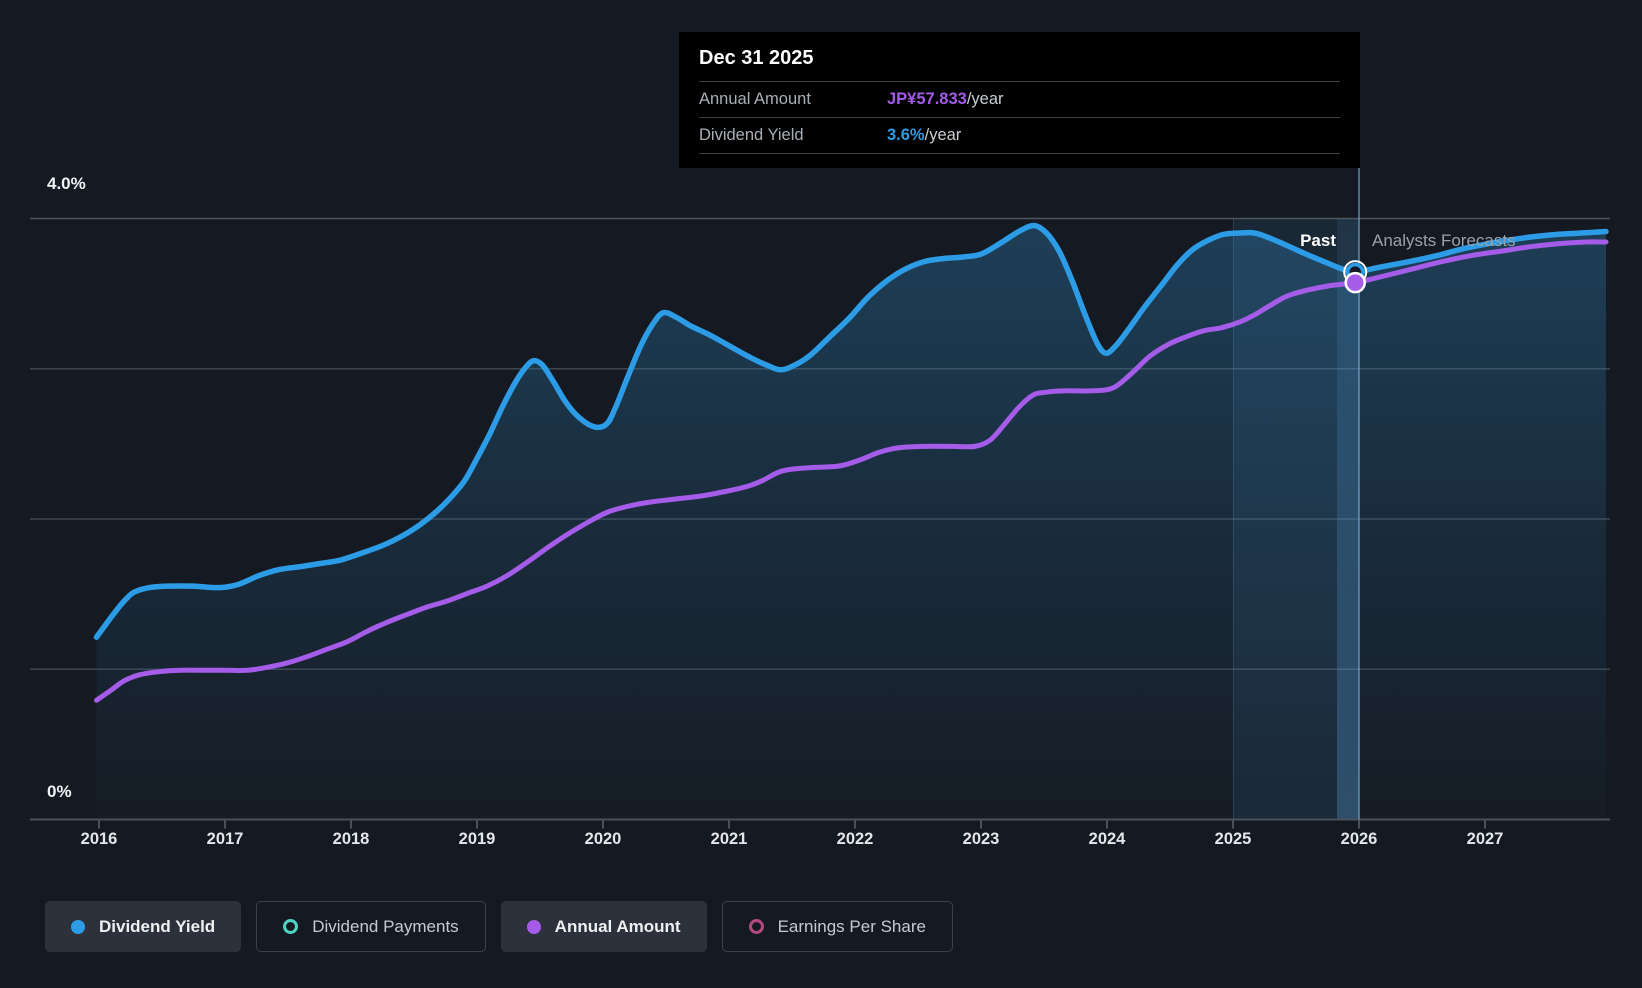  Describe the element at coordinates (1296, 519) in the screenshot. I see `highlight-band` at that location.